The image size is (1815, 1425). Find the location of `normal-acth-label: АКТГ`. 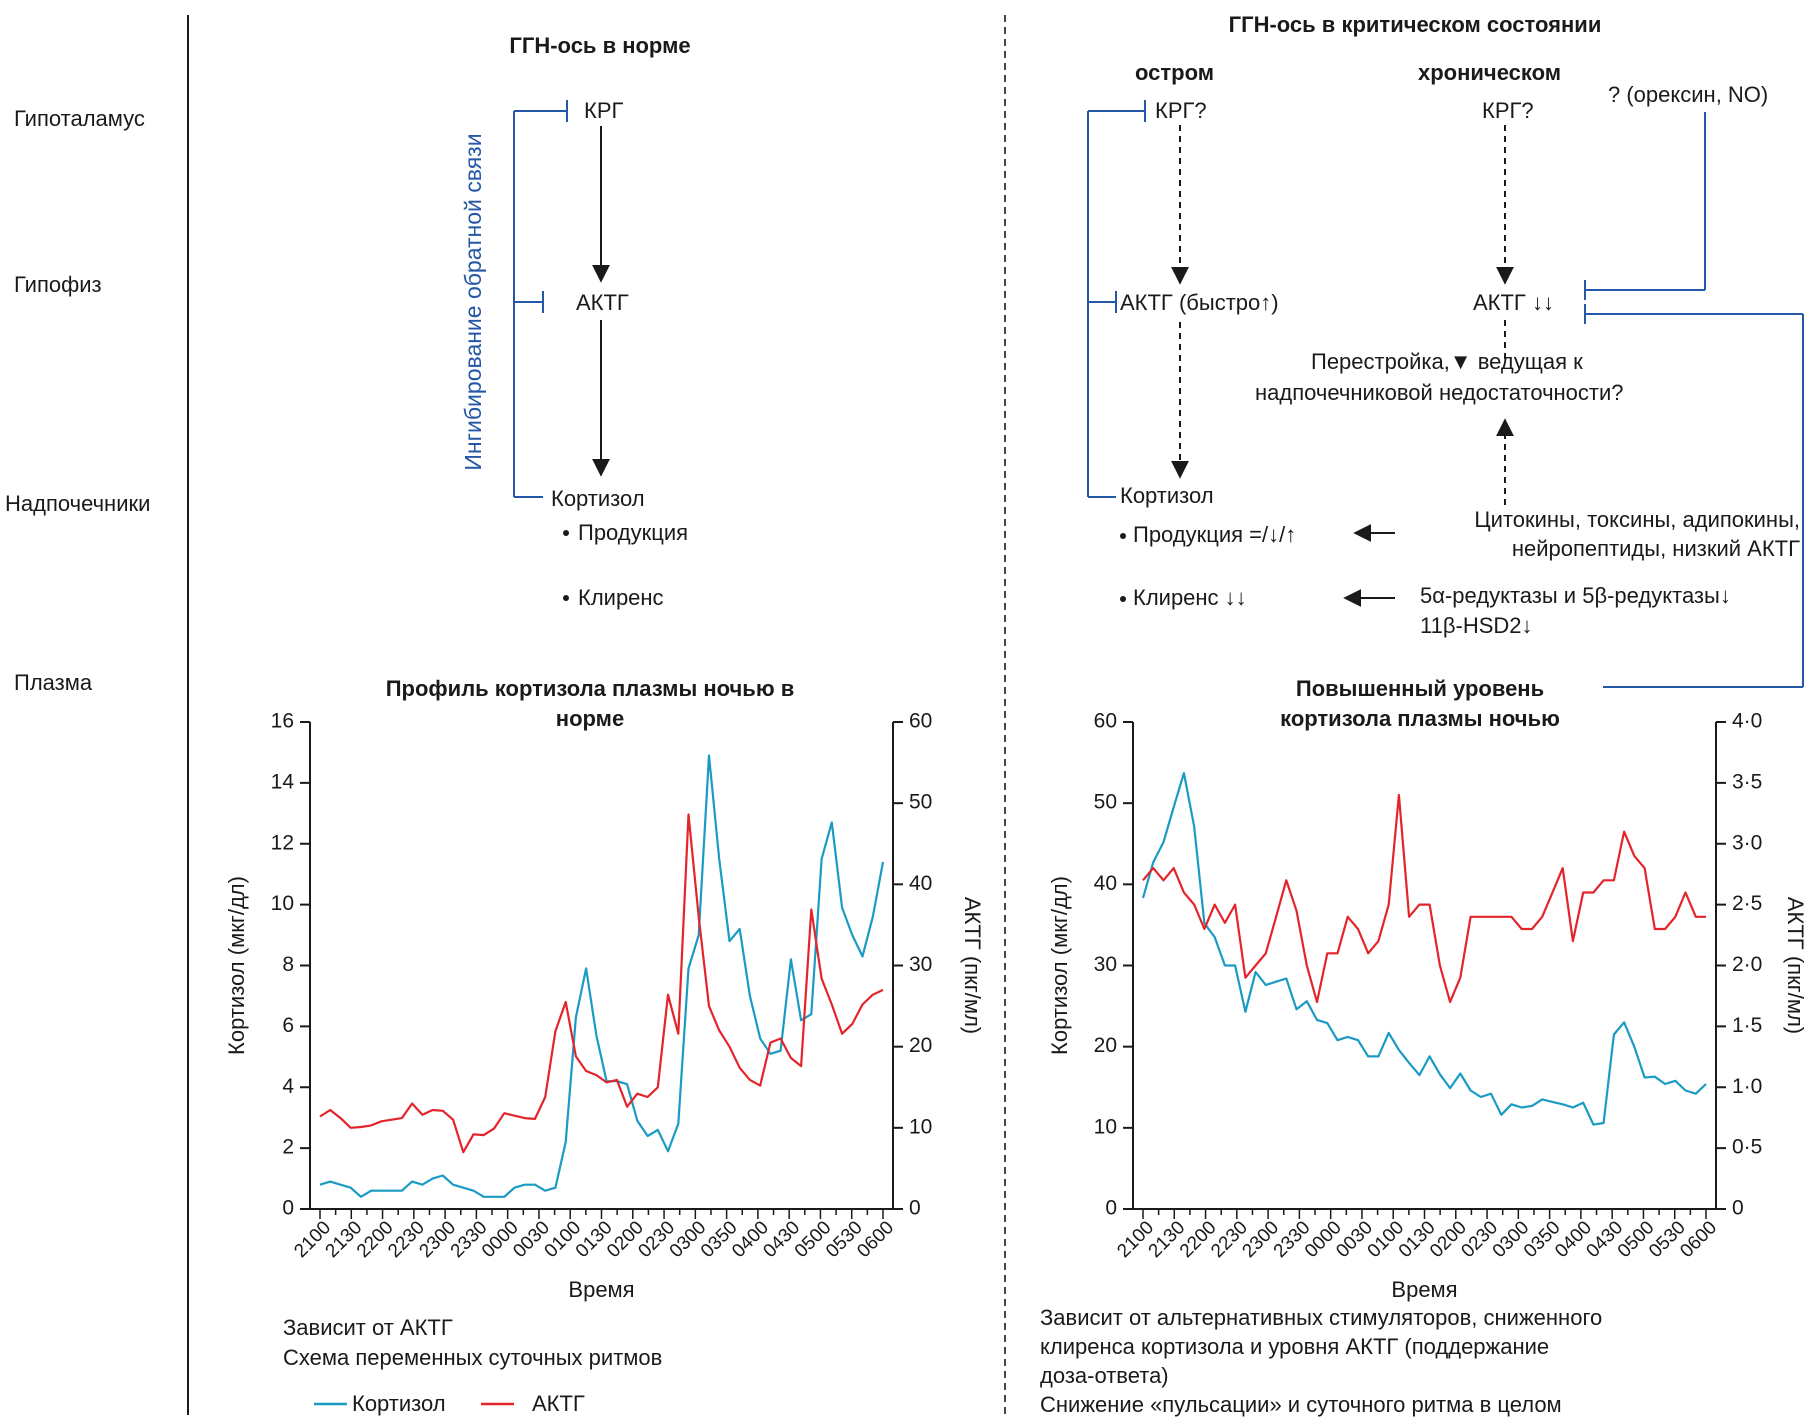

normal-acth-label: АКТГ is located at coordinates (602, 302).